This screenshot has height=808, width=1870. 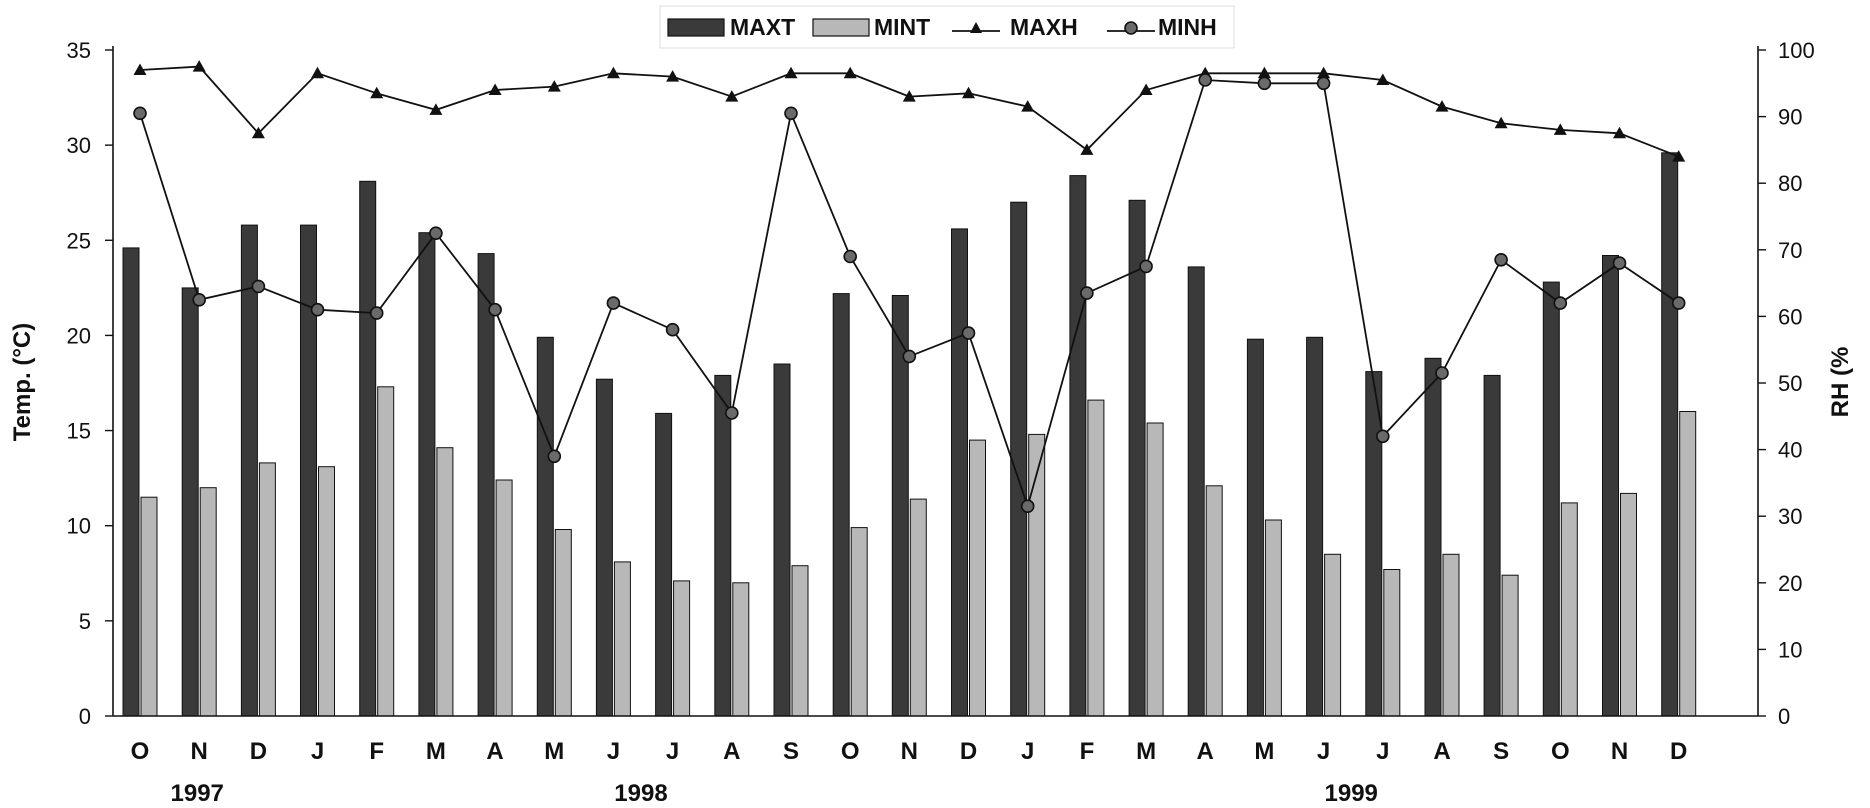 What do you see at coordinates (902, 27) in the screenshot?
I see `legend-label-mint: MINT` at bounding box center [902, 27].